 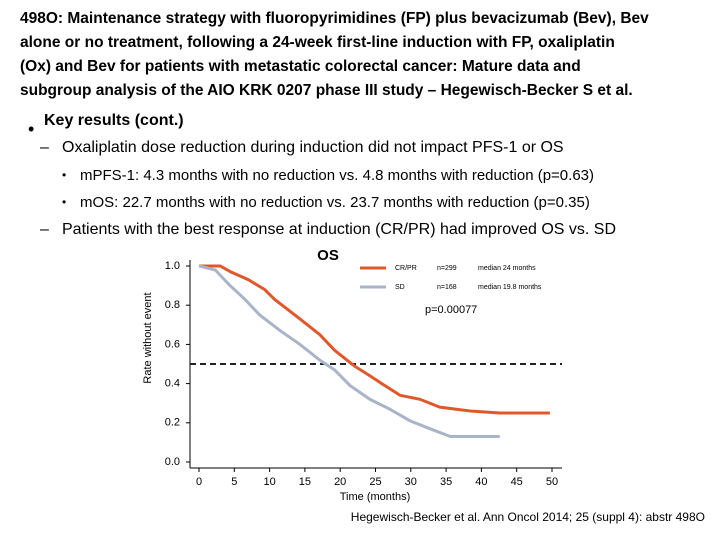 I want to click on chart-title: OS, so click(x=328, y=255).